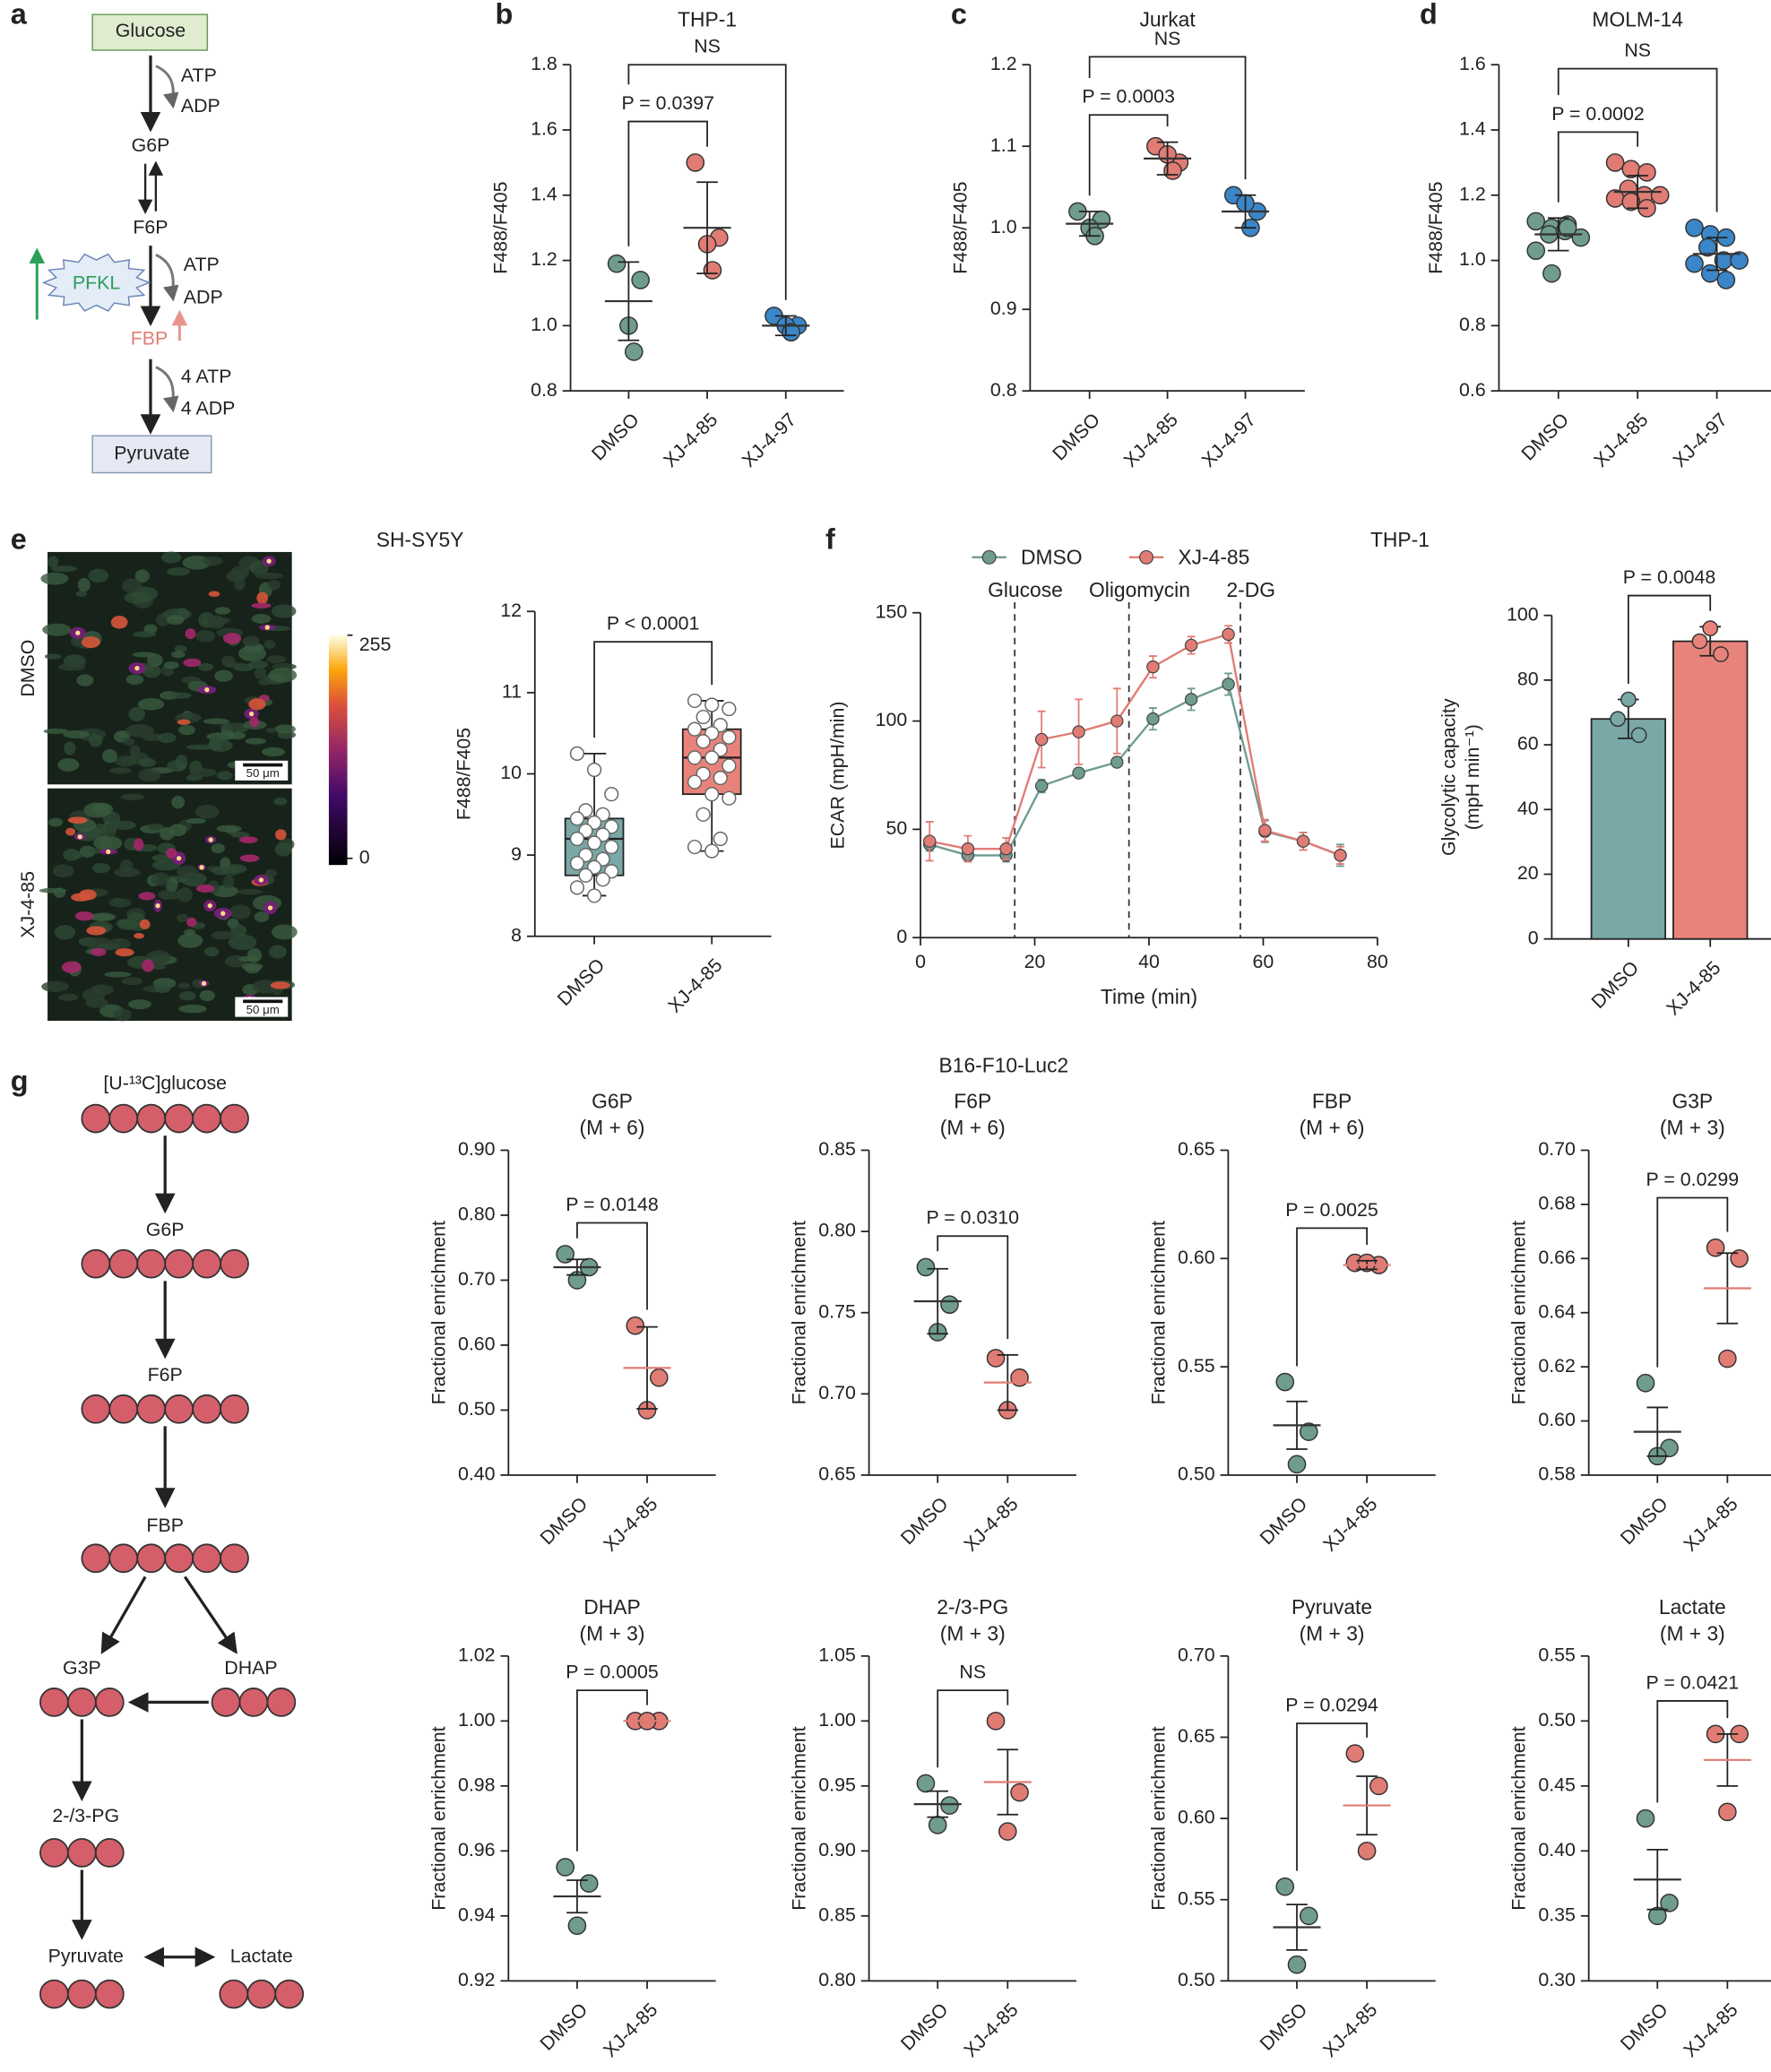 The width and height of the screenshot is (1771, 2072). What do you see at coordinates (1332, 1607) in the screenshot?
I see `chart-title: Pyruvate` at bounding box center [1332, 1607].